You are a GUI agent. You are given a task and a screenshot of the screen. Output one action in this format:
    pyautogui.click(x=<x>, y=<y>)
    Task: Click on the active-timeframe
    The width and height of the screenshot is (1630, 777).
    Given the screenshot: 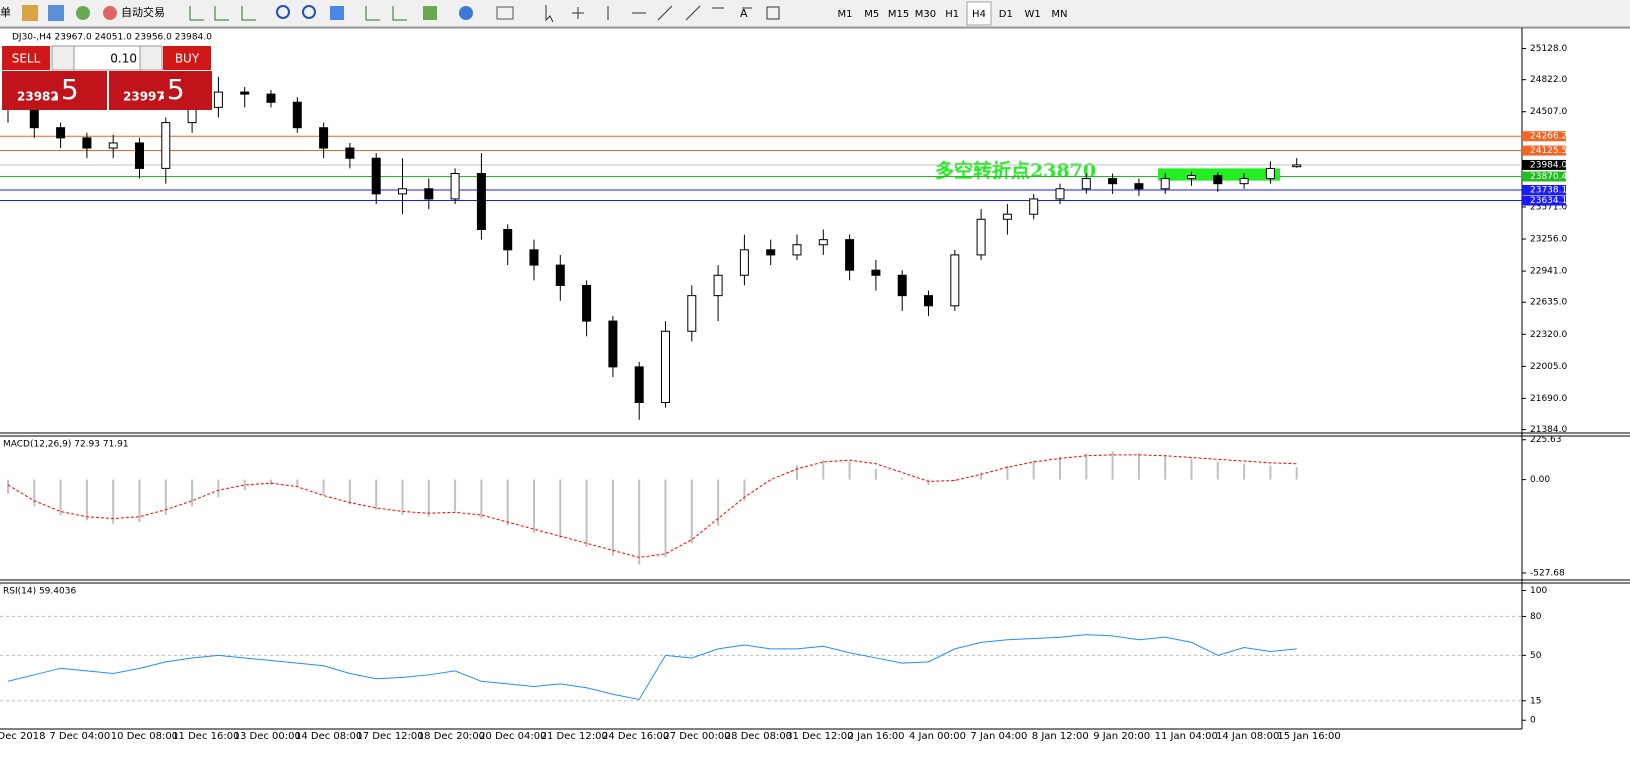 What is the action you would take?
    pyautogui.click(x=979, y=13)
    